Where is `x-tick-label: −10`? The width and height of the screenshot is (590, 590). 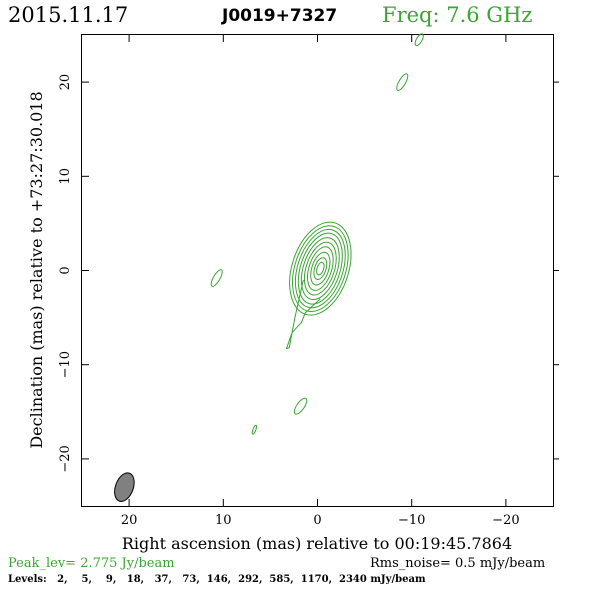
x-tick-label: −10 is located at coordinates (411, 520).